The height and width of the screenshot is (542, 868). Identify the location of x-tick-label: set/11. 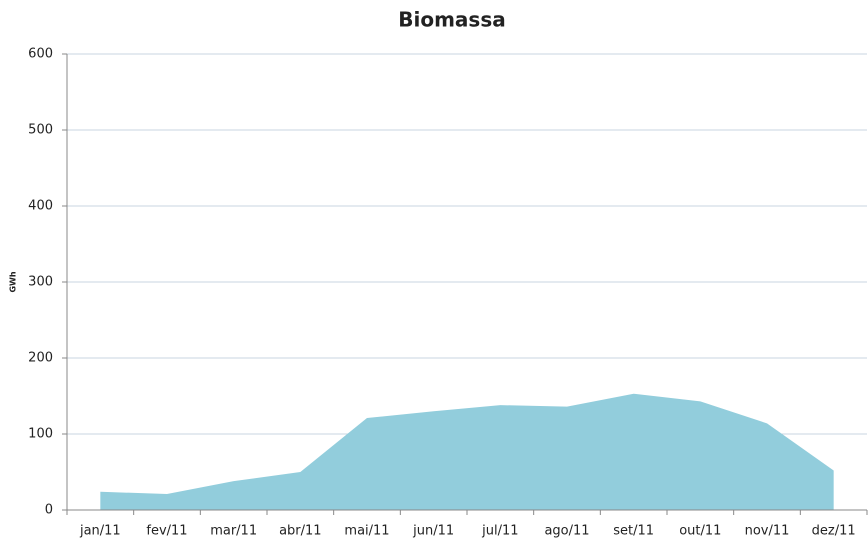
(633, 531).